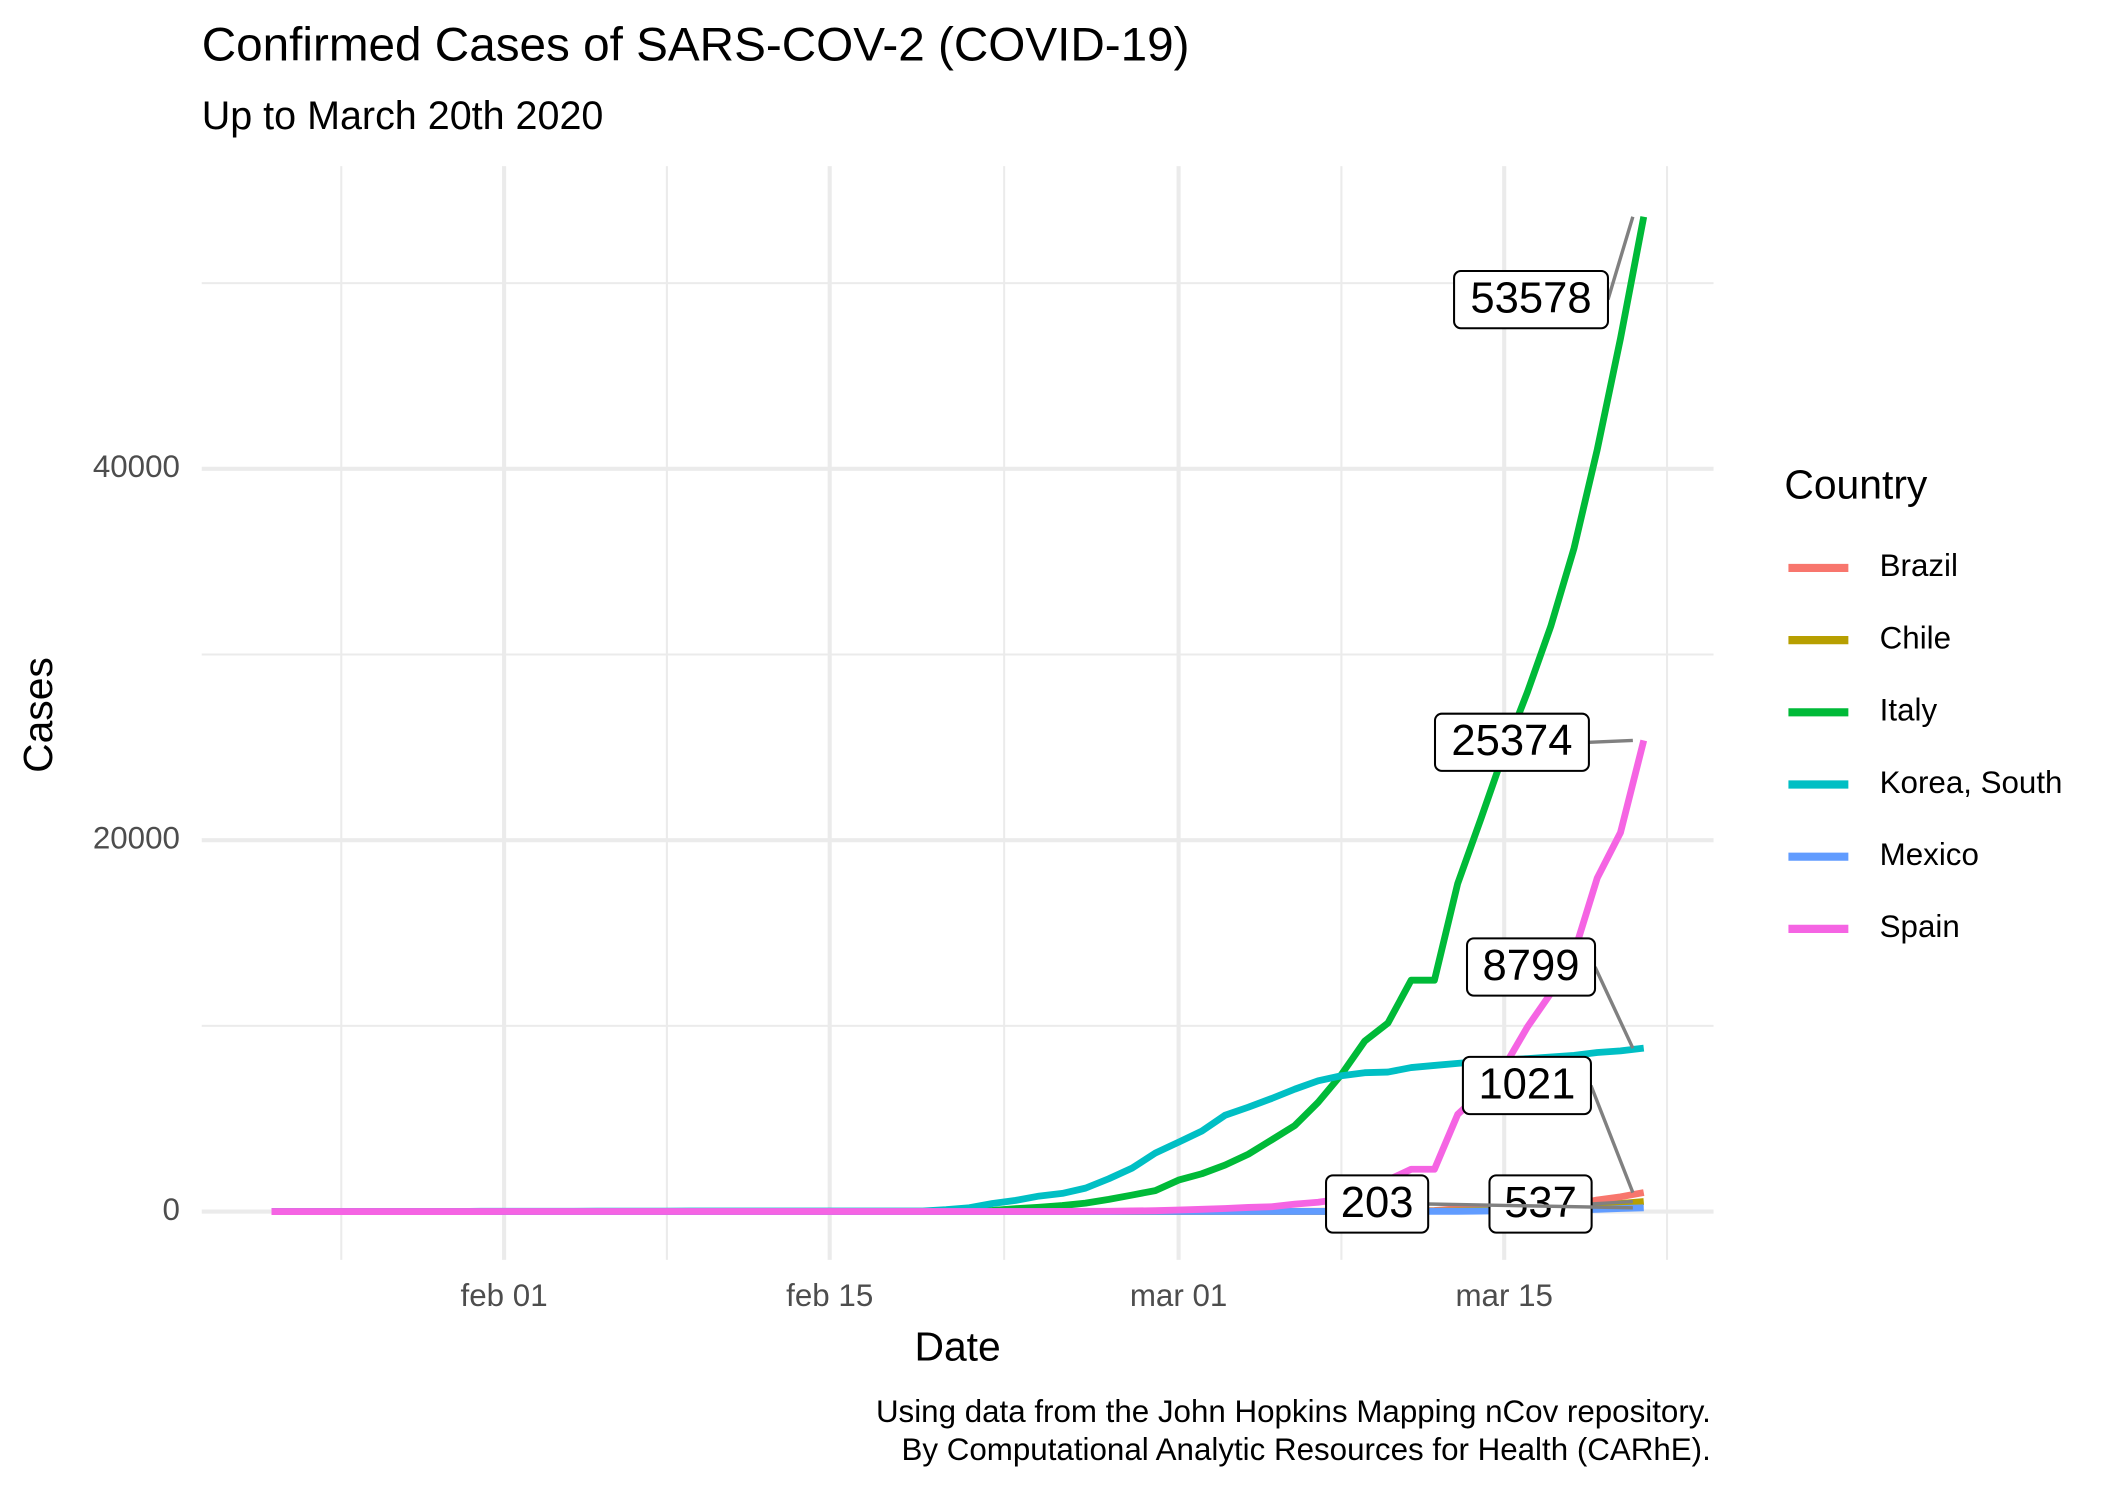 This screenshot has height=1490, width=2125. I want to click on legend-label: Spain, so click(1920, 926).